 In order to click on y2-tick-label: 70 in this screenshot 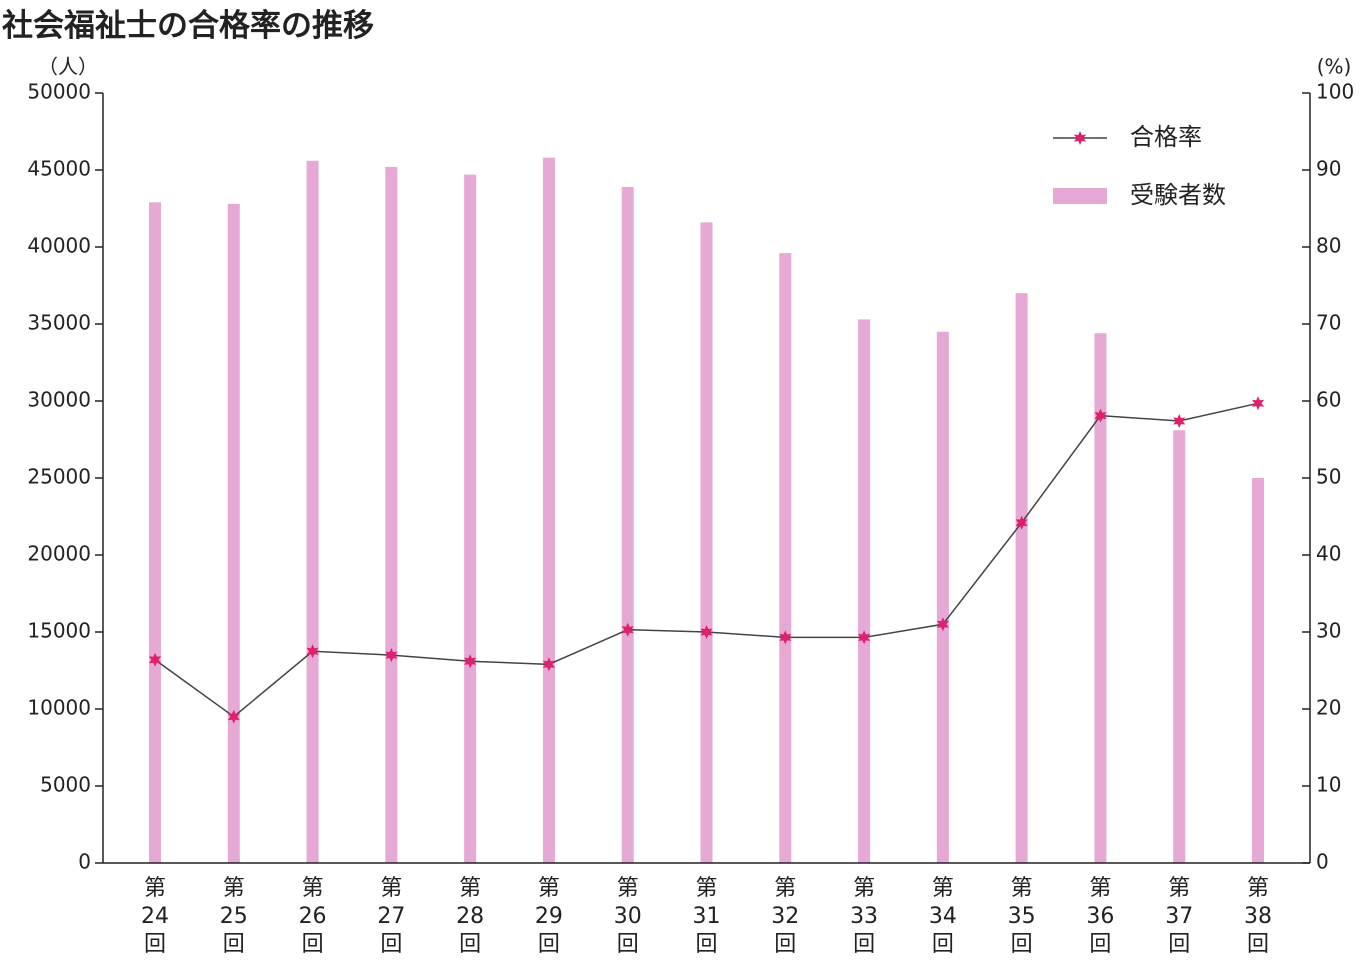, I will do `click(1328, 323)`.